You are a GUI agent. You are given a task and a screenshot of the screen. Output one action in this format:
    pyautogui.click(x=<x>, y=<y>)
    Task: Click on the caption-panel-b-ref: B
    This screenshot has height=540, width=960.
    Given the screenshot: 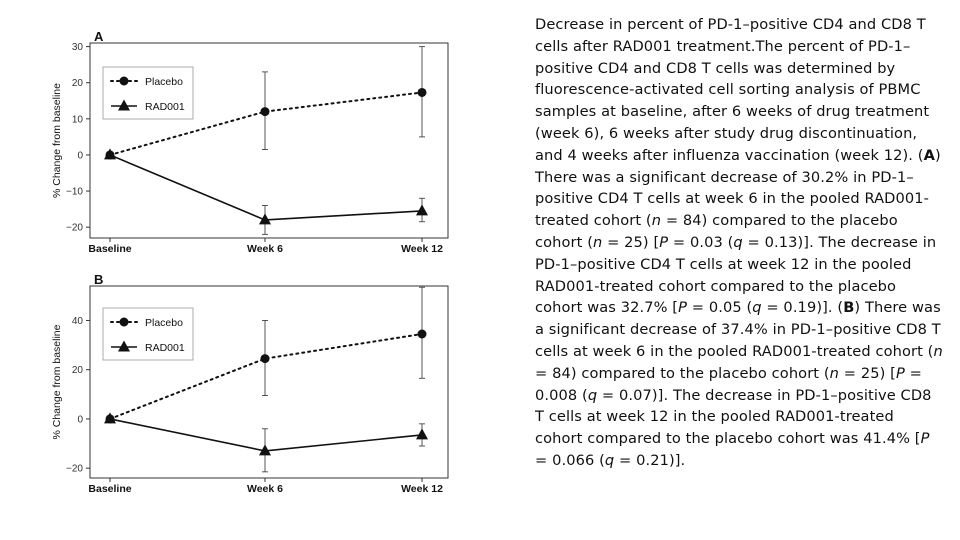 What is the action you would take?
    pyautogui.click(x=849, y=308)
    